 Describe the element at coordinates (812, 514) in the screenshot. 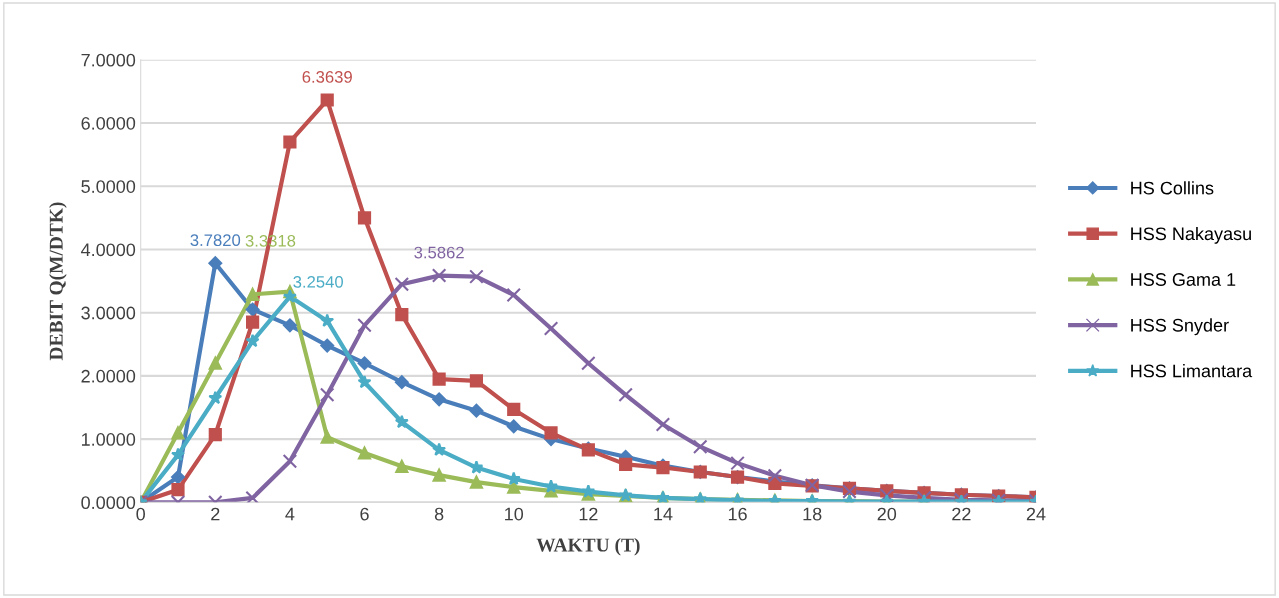

I see `x-tick-label: 18` at that location.